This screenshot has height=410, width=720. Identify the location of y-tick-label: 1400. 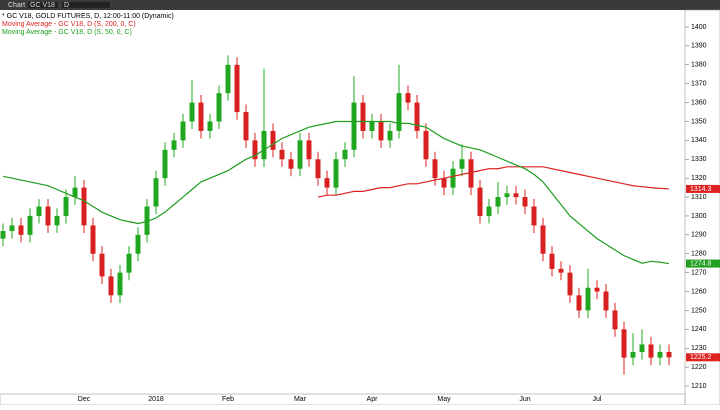
(699, 27).